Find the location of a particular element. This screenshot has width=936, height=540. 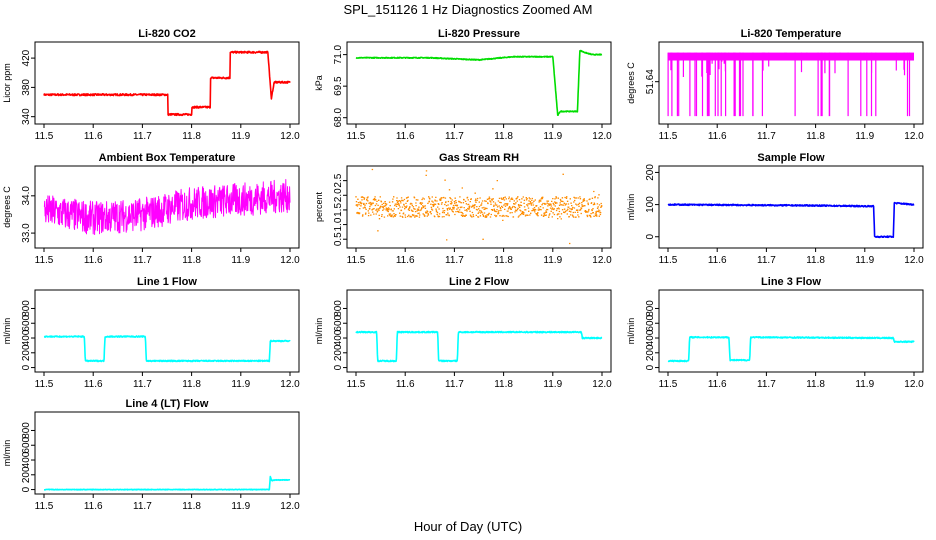

y-tick-label: 33.0 is located at coordinates (26, 233).